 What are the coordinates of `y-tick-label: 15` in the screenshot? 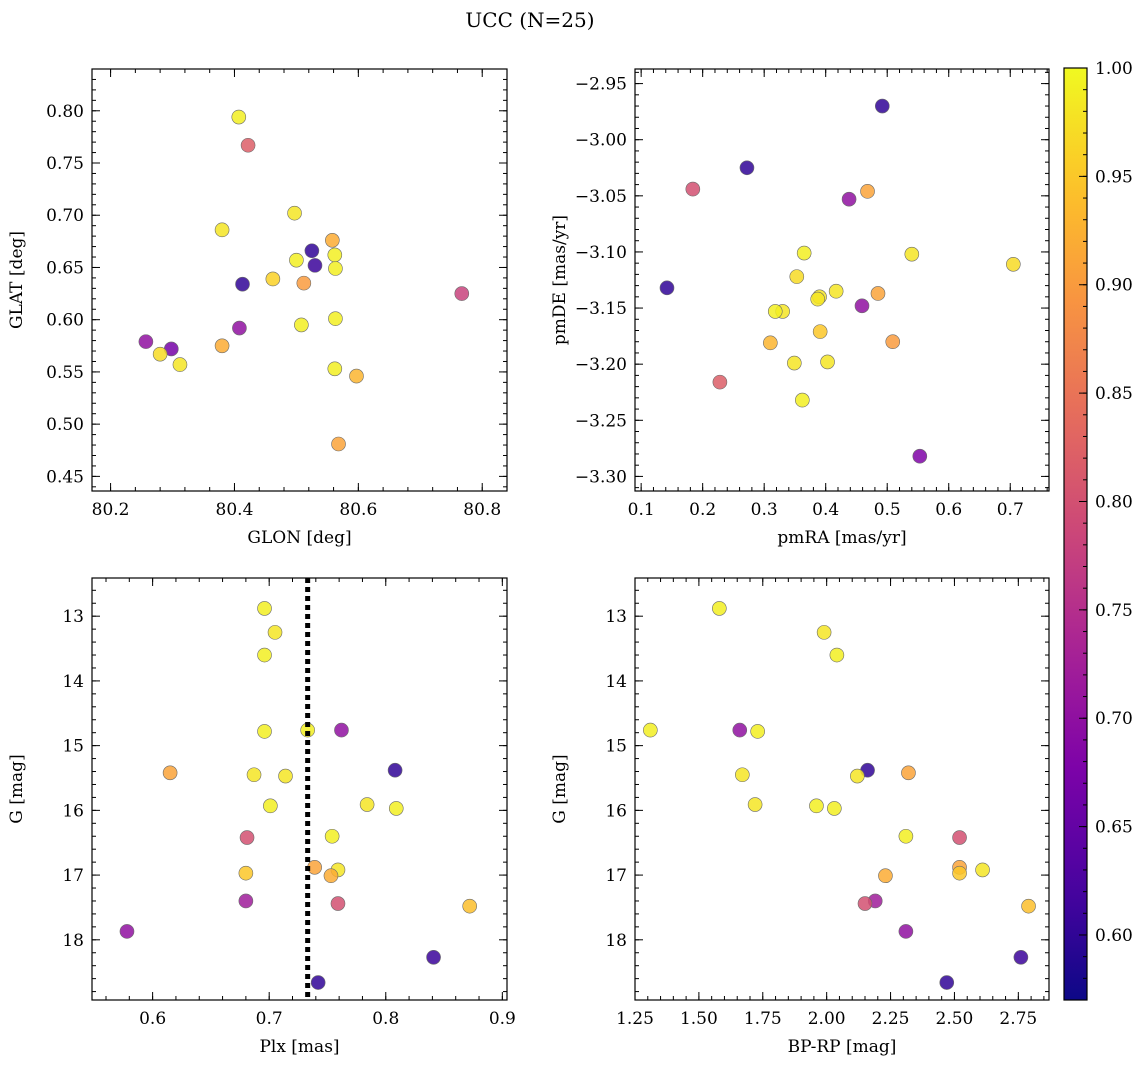 It's located at (73, 747).